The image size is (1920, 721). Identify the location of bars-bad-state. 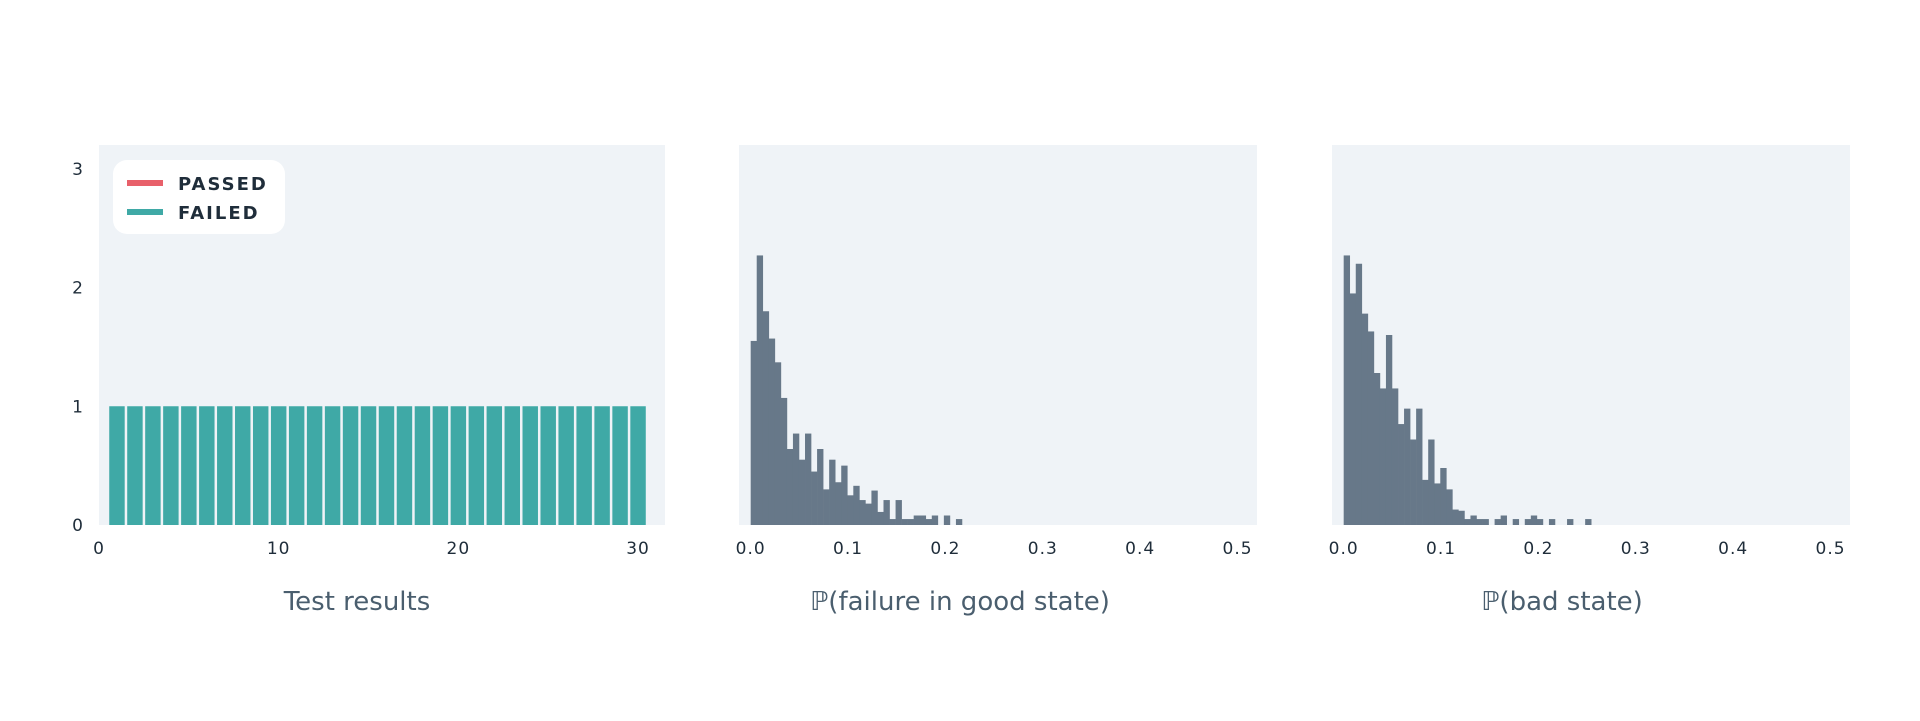
(1467, 390).